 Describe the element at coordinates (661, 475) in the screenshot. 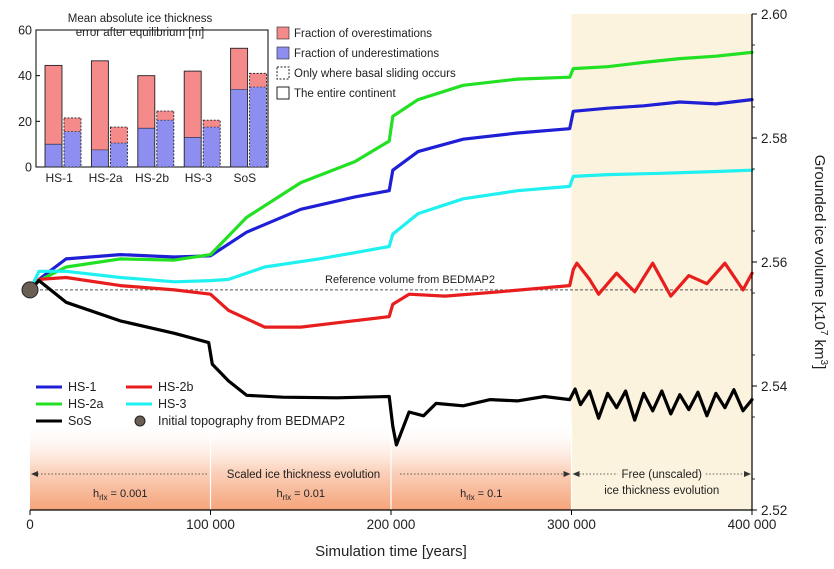

I see `free-label: Free (unscaled)` at that location.